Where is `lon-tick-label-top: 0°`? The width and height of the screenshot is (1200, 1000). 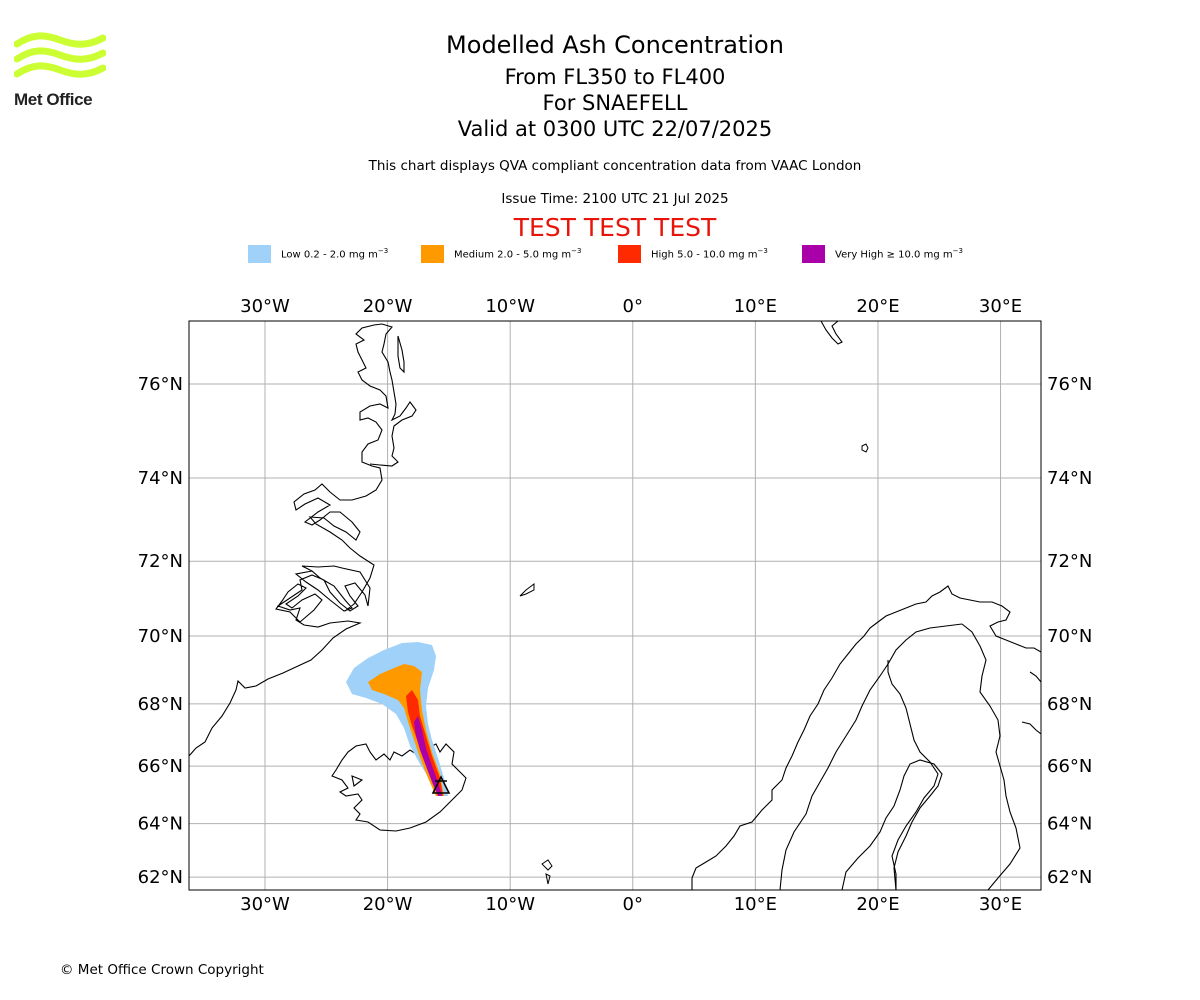
lon-tick-label-top: 0° is located at coordinates (633, 306).